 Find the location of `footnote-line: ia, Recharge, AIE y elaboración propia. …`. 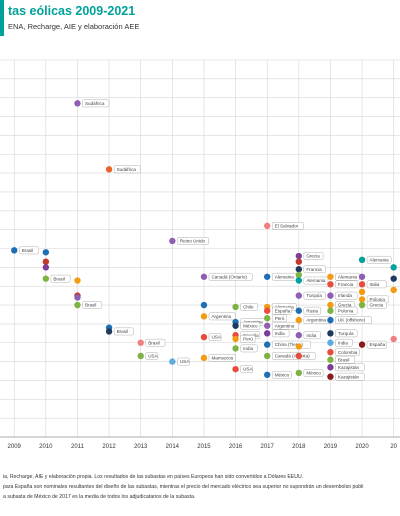

footnote-line: ia, Recharge, AIE y elaboración propia. … is located at coordinates (153, 477).